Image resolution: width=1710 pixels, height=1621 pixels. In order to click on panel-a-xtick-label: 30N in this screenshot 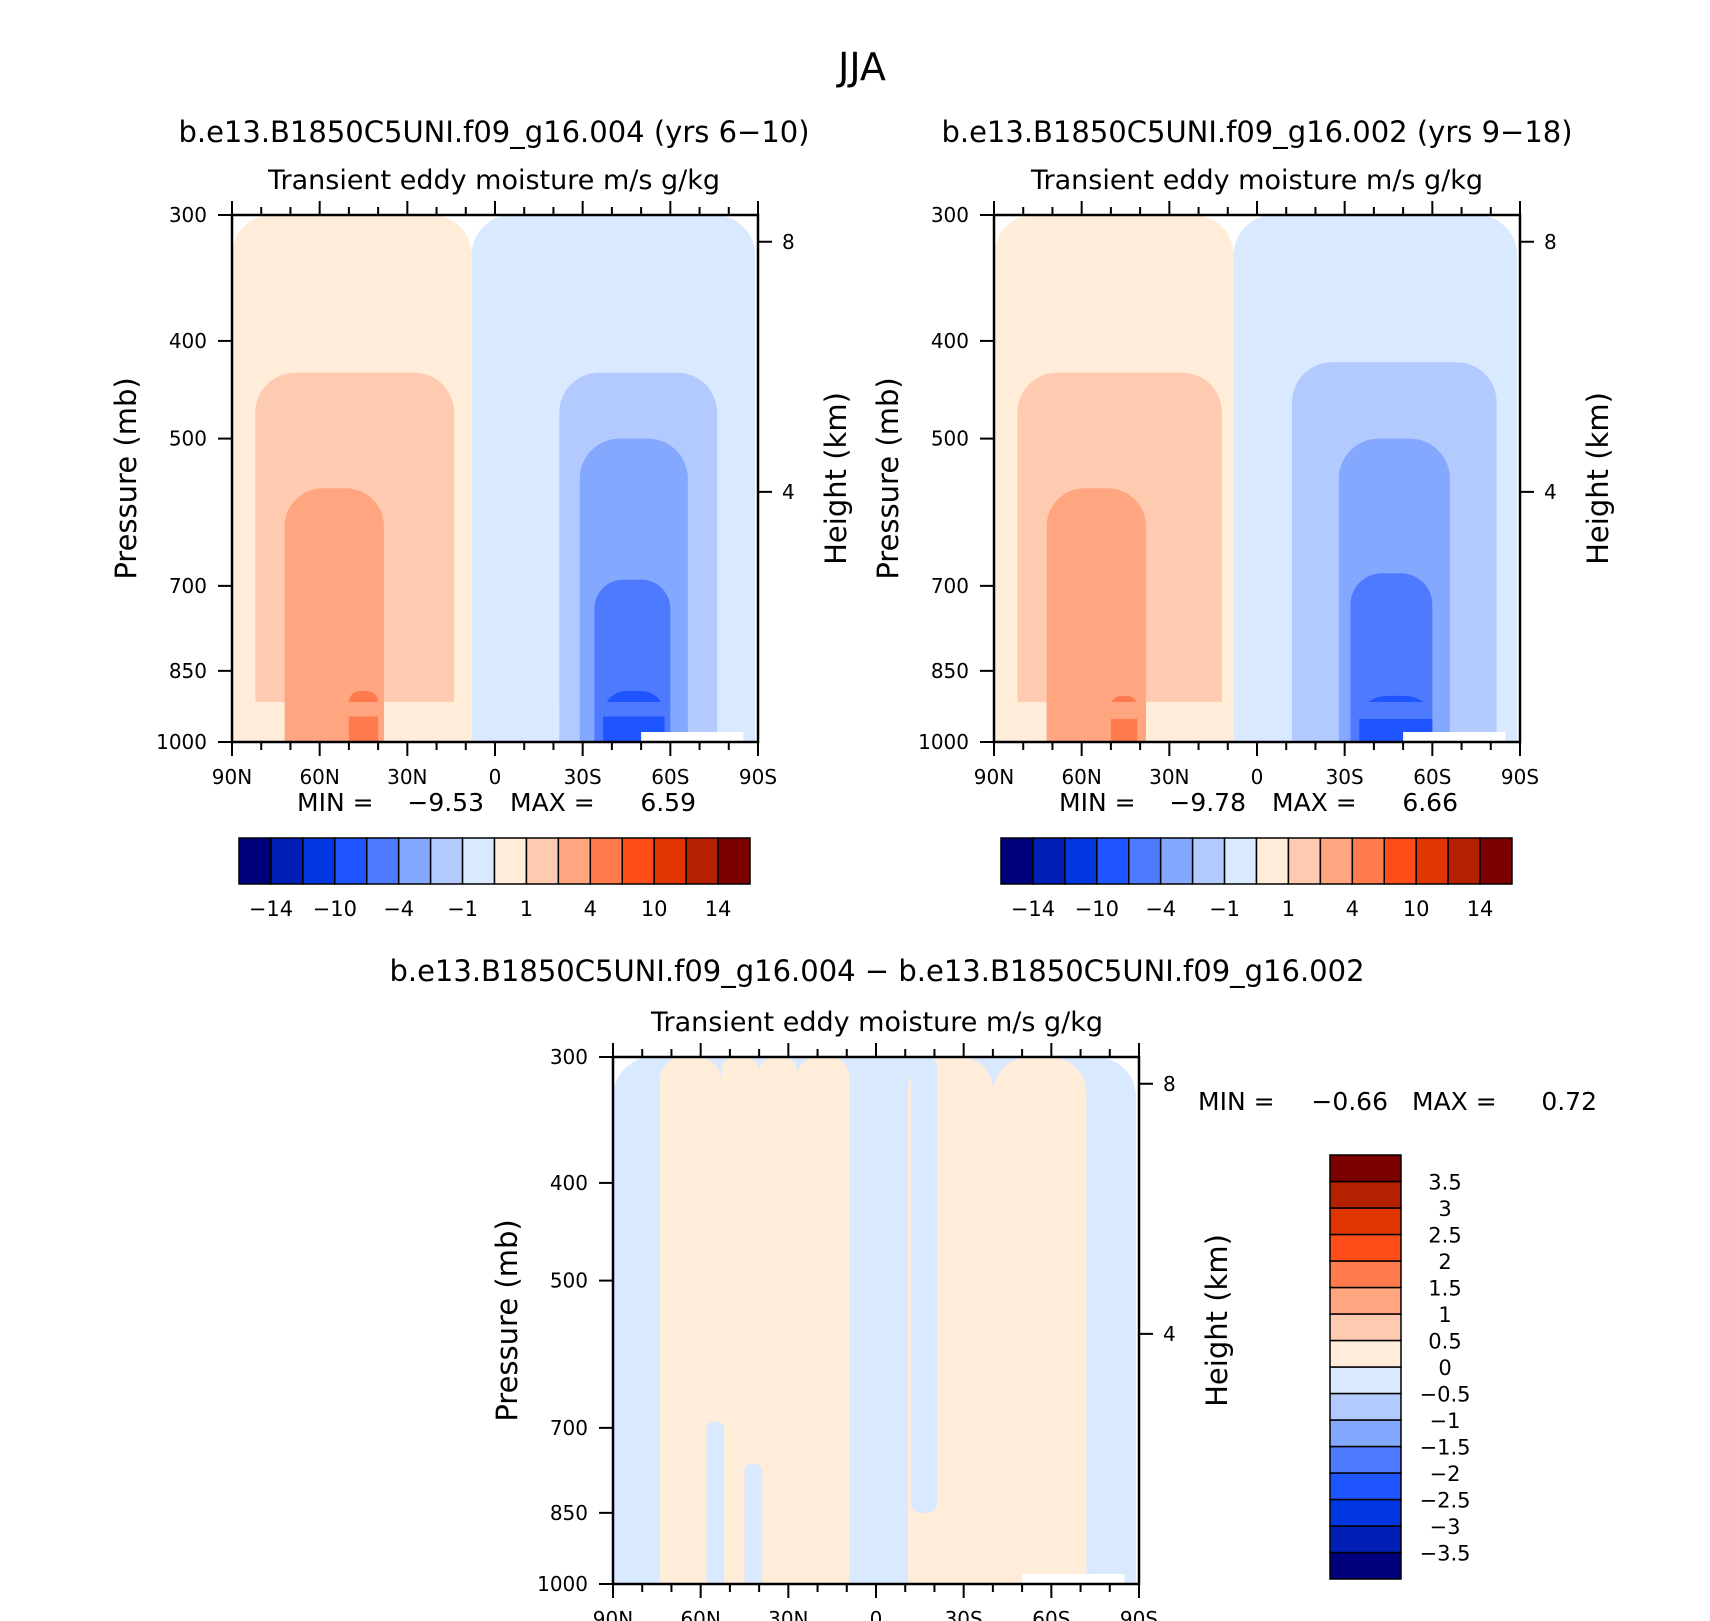, I will do `click(407, 777)`.